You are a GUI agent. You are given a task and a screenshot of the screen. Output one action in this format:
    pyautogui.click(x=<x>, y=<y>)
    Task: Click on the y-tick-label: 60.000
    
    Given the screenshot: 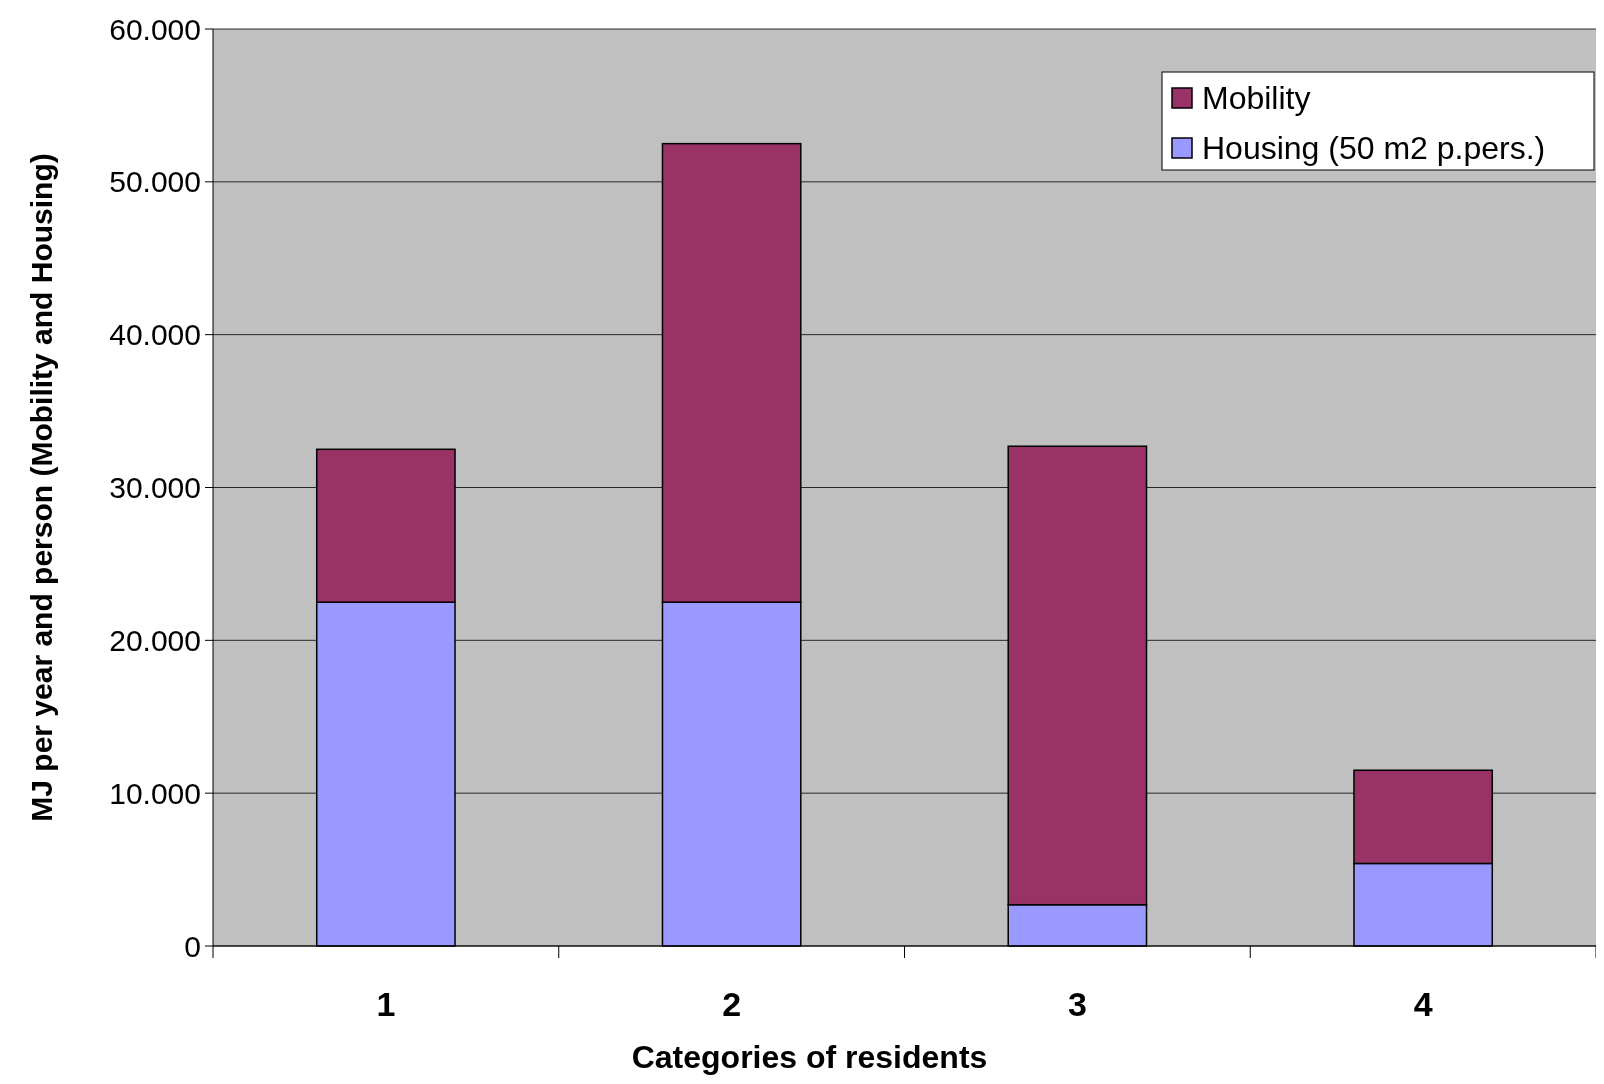 What is the action you would take?
    pyautogui.click(x=155, y=29)
    